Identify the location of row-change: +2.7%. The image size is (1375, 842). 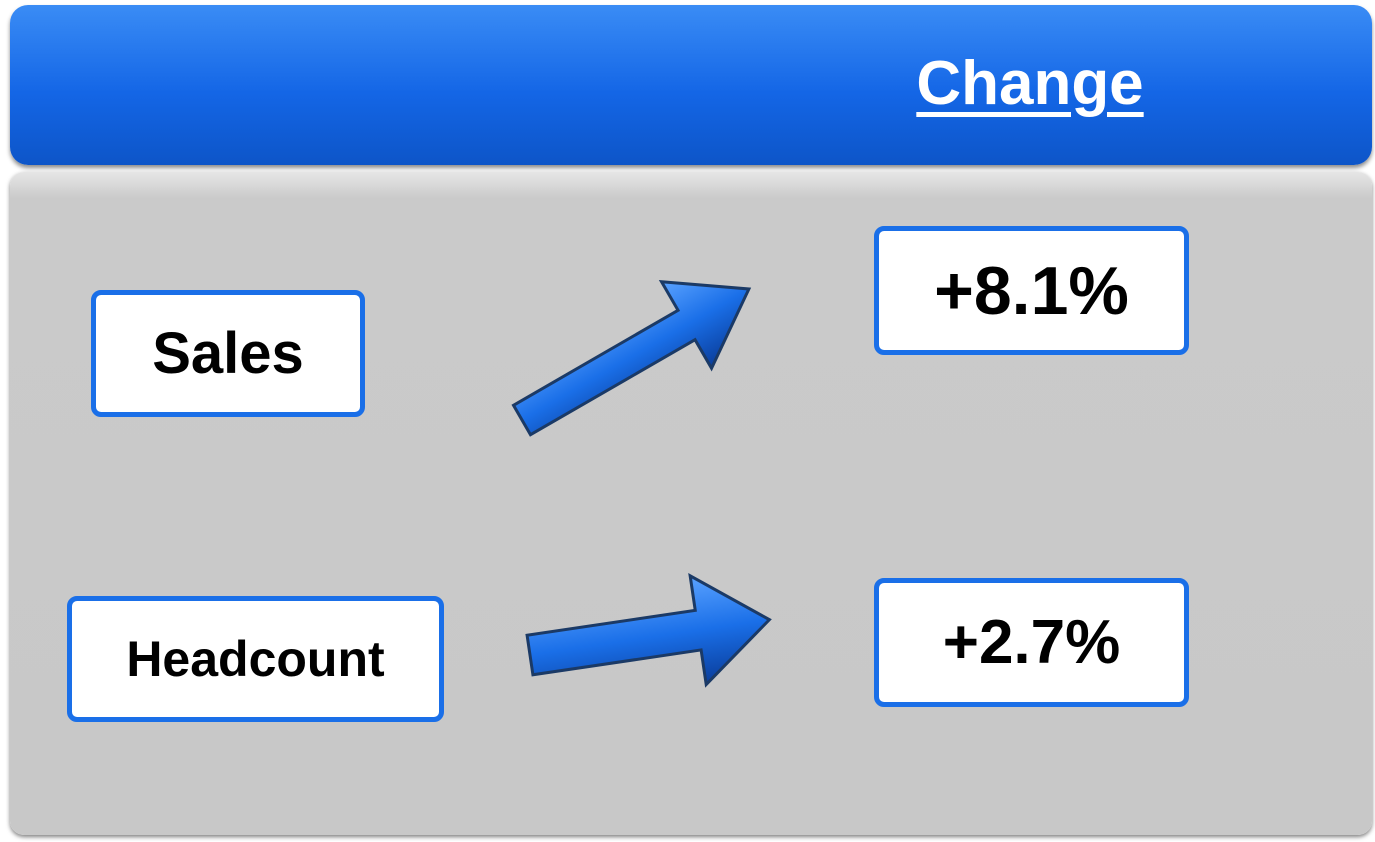
(1031, 642).